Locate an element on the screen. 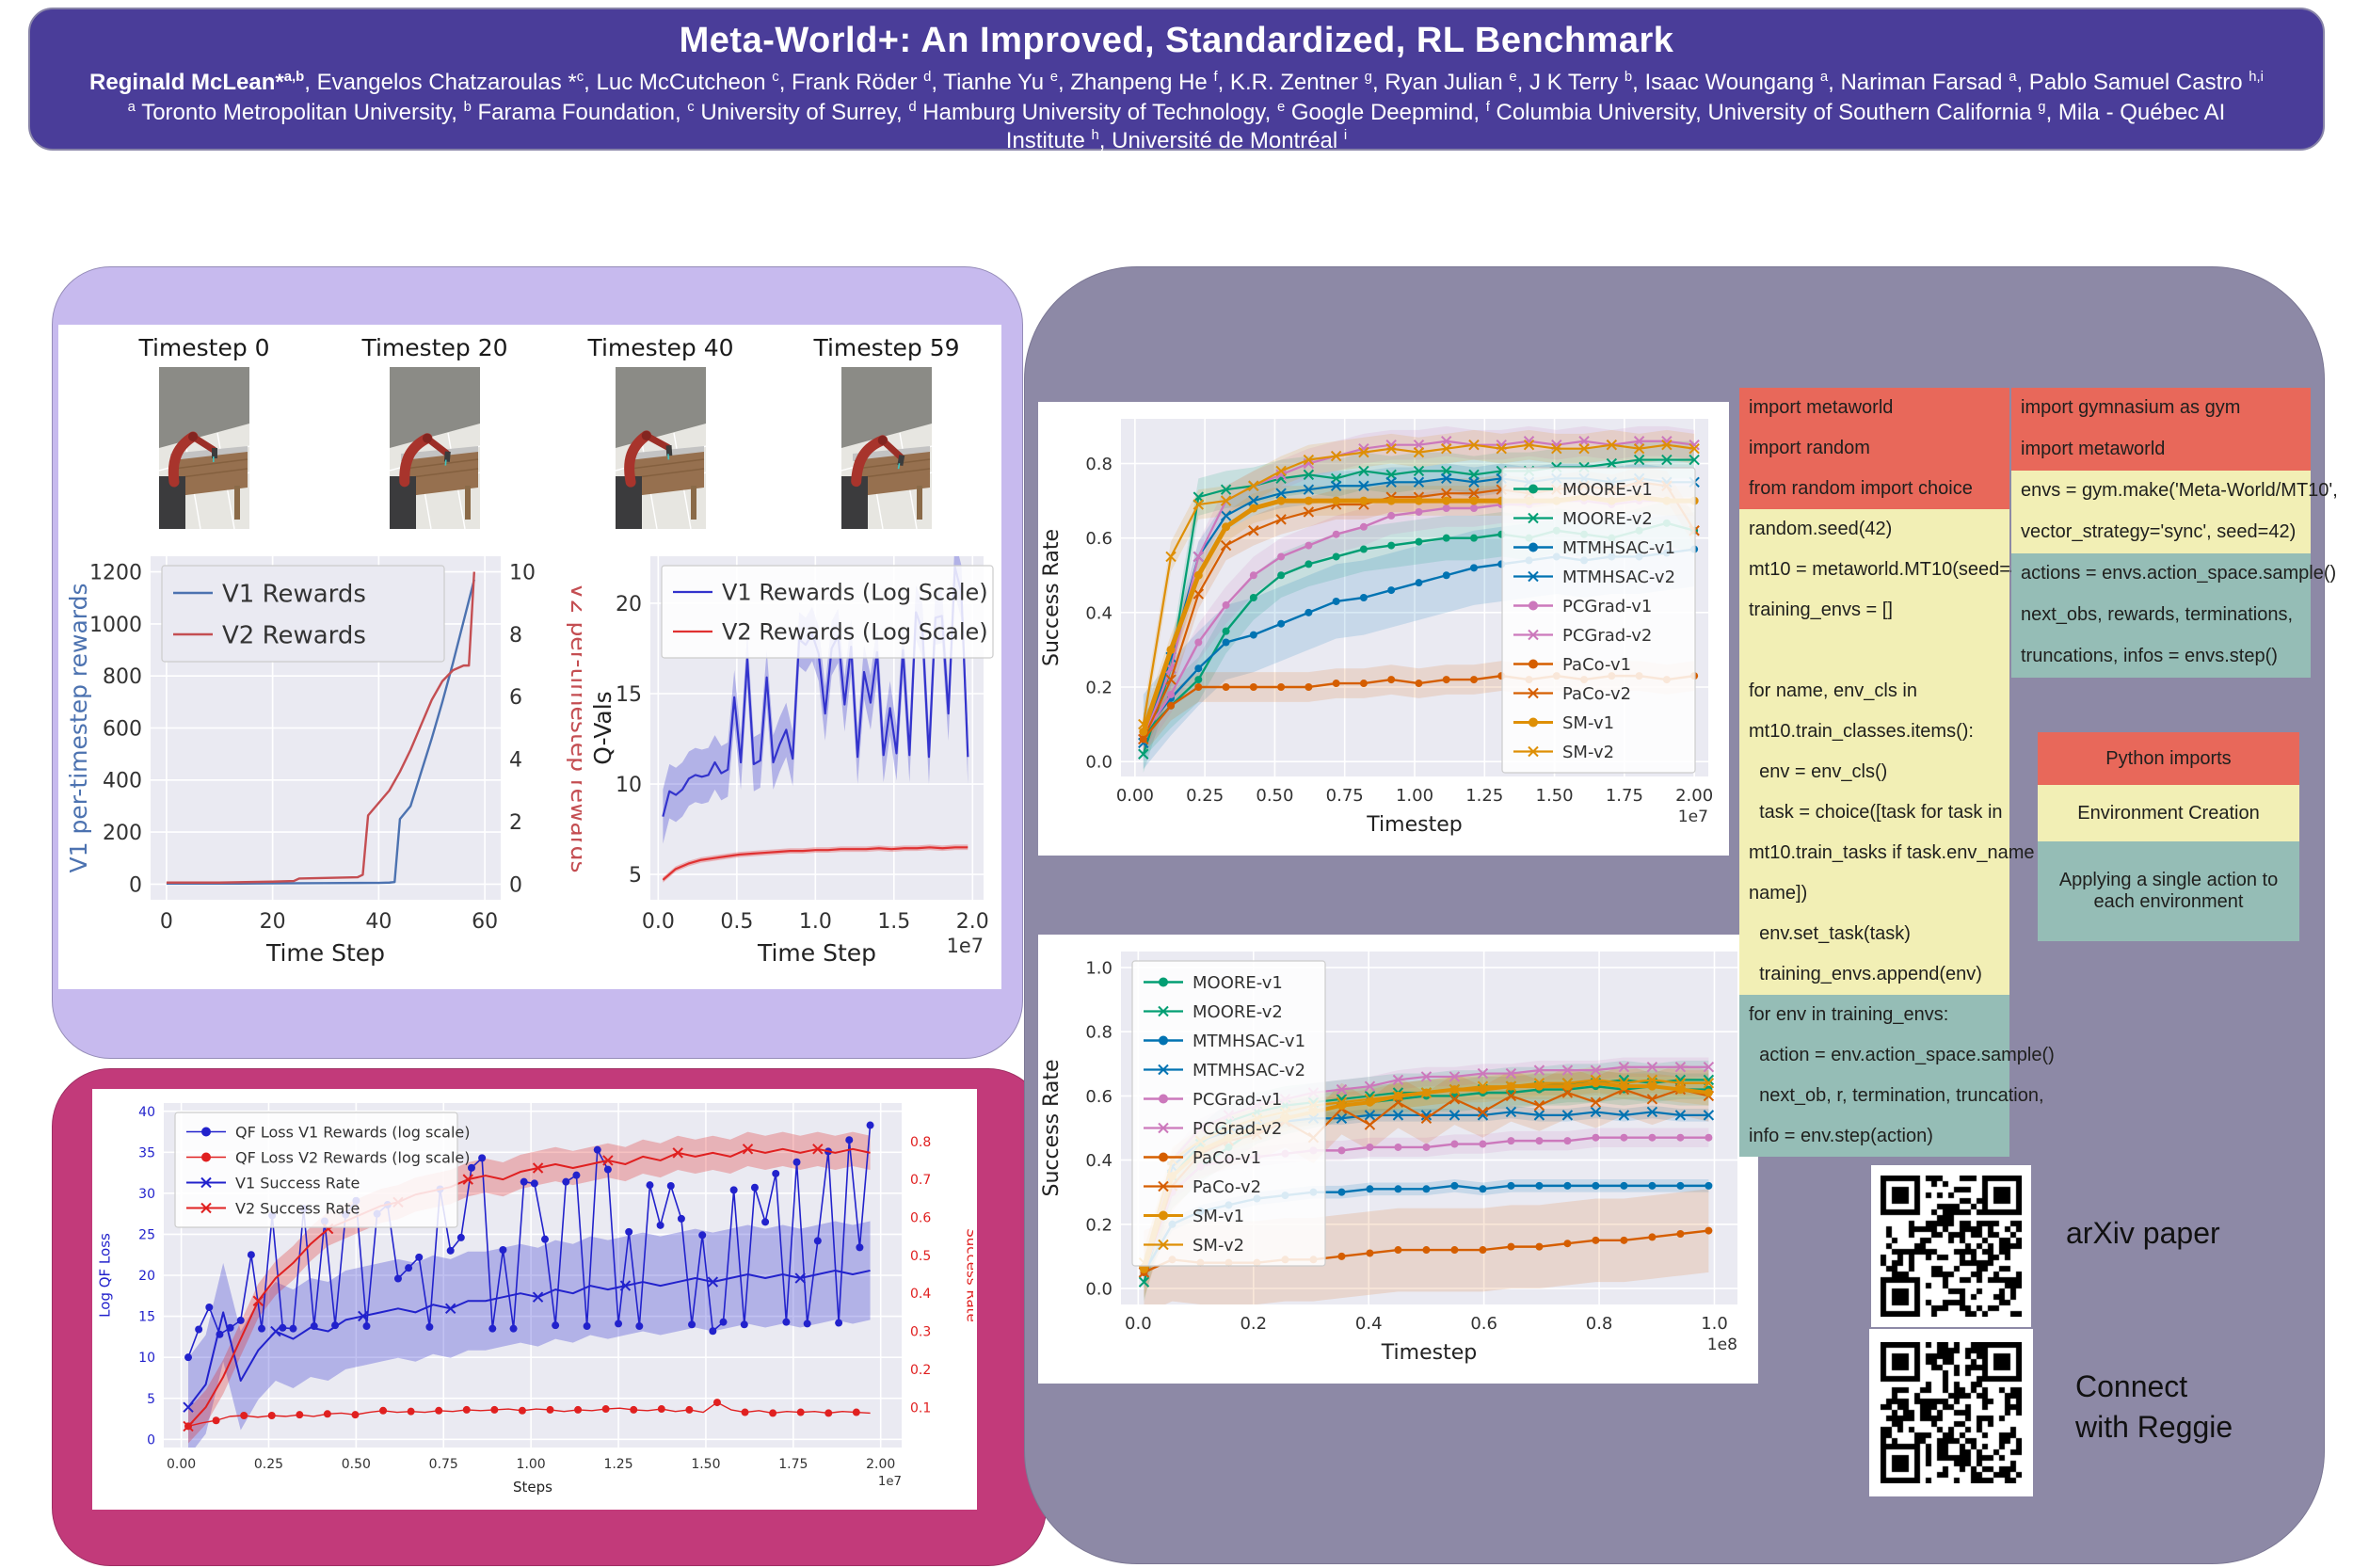 This screenshot has height=1568, width=2353. svg-text: 15 is located at coordinates (629, 695).